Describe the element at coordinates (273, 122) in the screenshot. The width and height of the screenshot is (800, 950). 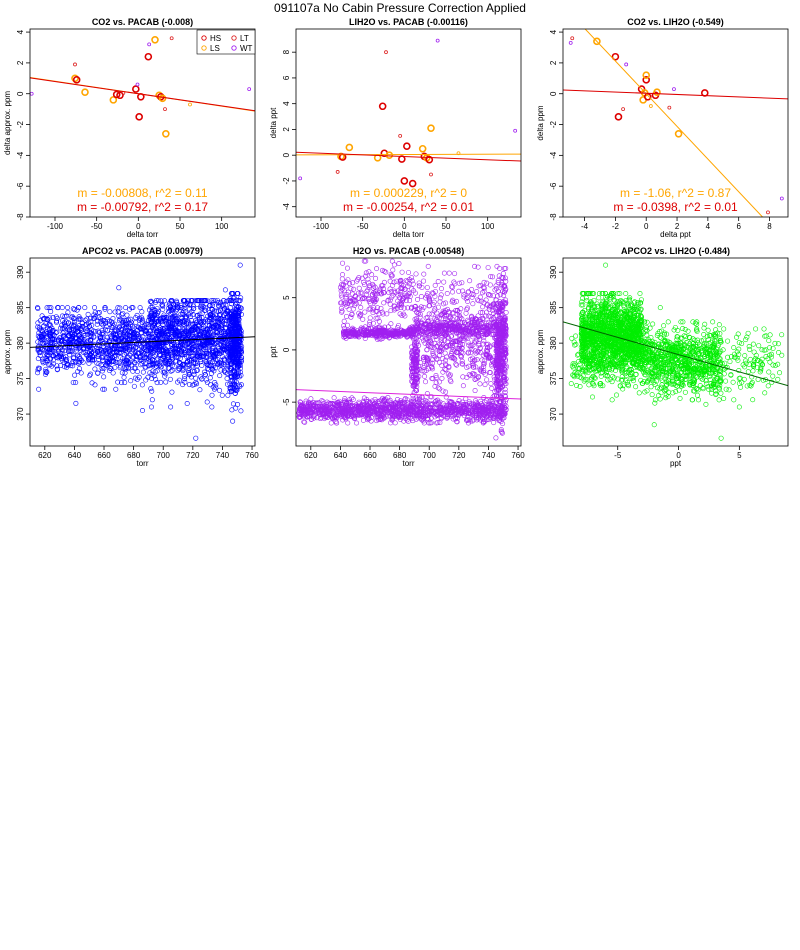
I see `y-axis-label: delta ppt` at that location.